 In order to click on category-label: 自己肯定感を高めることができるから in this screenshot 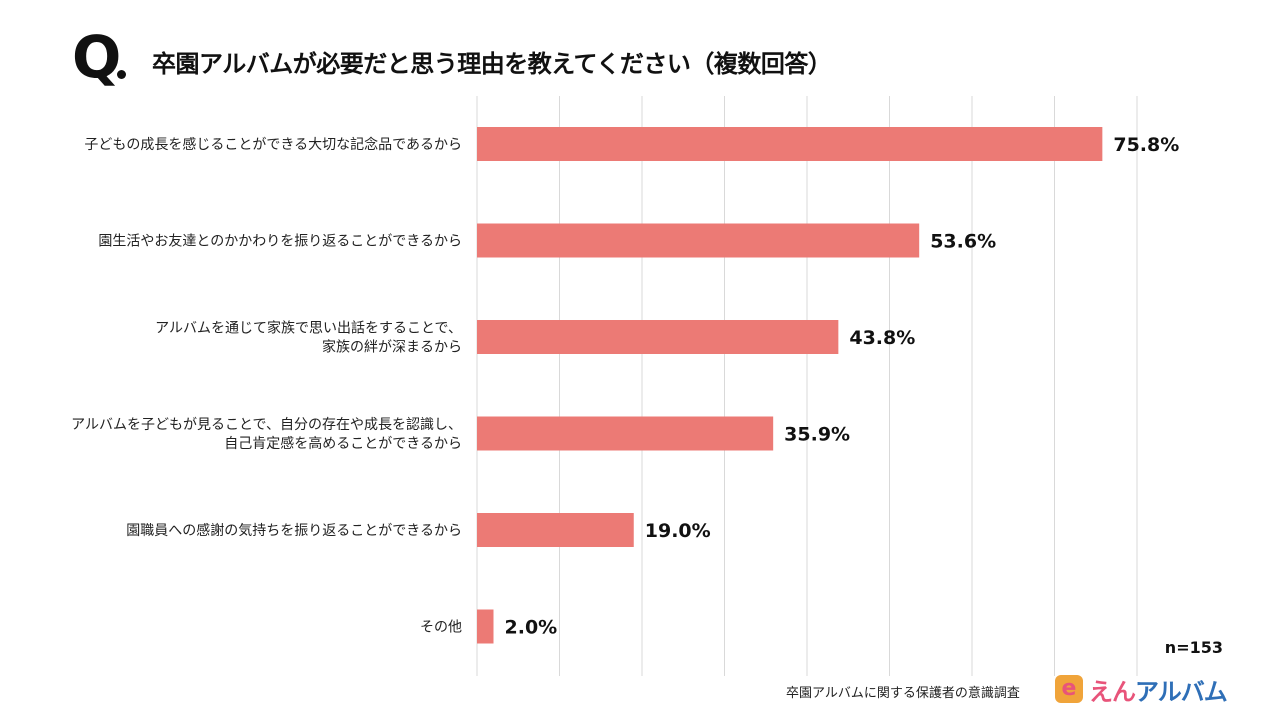, I will do `click(343, 443)`.